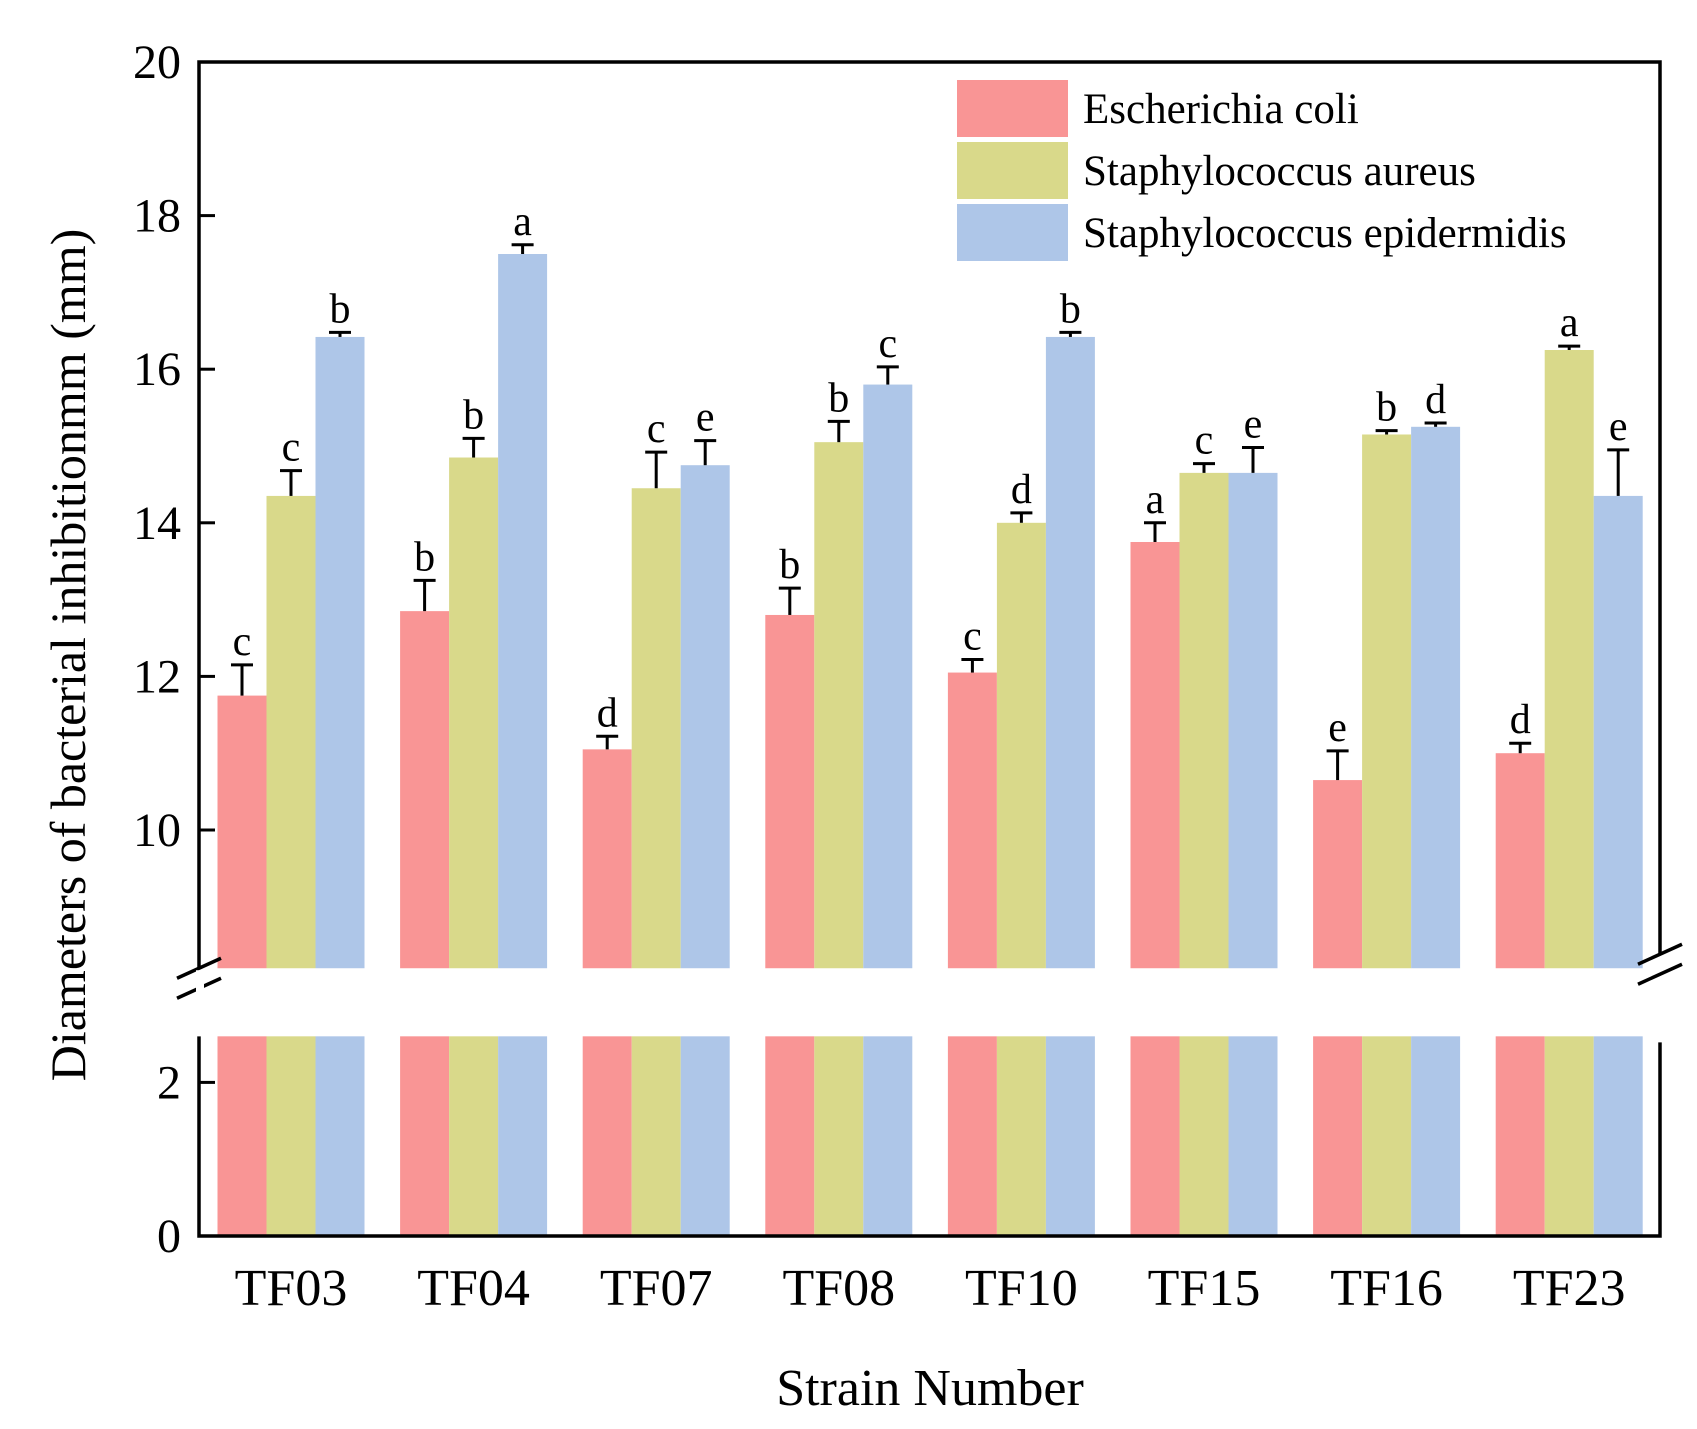 Image resolution: width=1697 pixels, height=1429 pixels. I want to click on x-tick-label: TF08, so click(838, 1288).